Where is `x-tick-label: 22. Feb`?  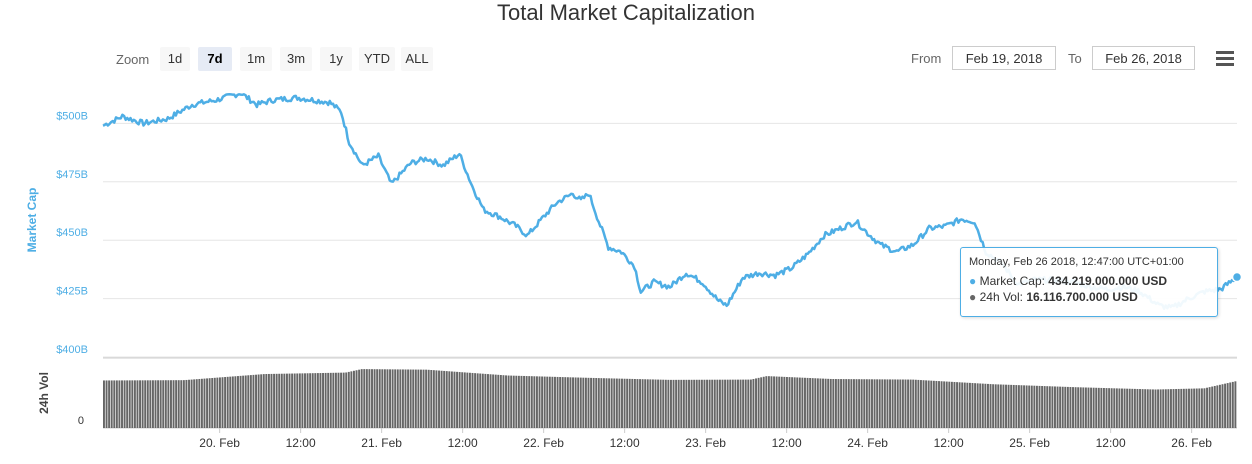
x-tick-label: 22. Feb is located at coordinates (543, 443).